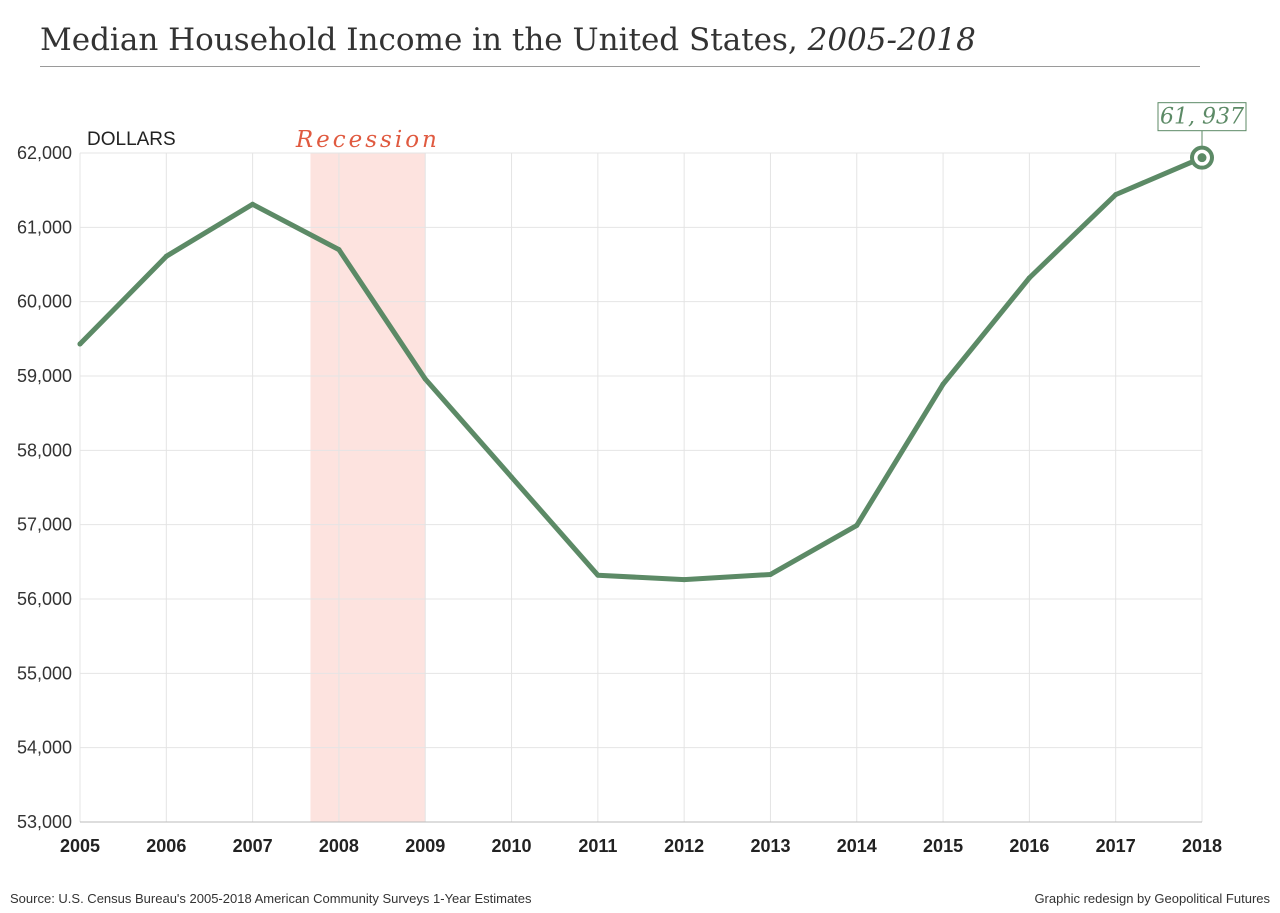  I want to click on callout-value: 61, 937, so click(1202, 117).